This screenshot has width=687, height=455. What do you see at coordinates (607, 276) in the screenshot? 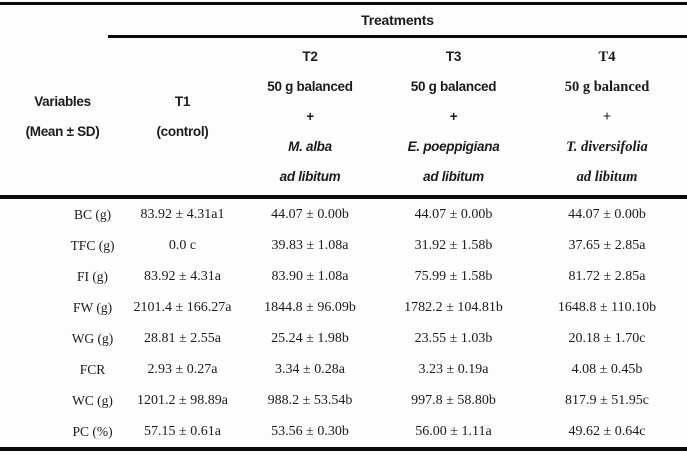
I see `data-cell: 81.72 ± 2.85a` at bounding box center [607, 276].